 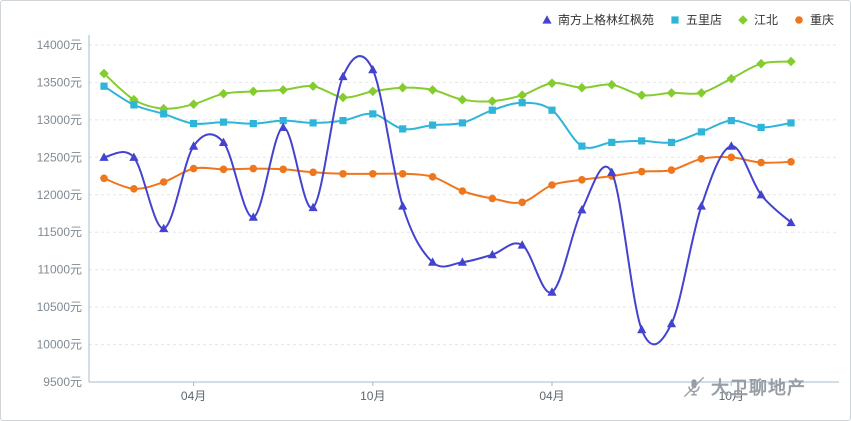 What do you see at coordinates (60, 232) in the screenshot?
I see `y-axis-label: 11500元` at bounding box center [60, 232].